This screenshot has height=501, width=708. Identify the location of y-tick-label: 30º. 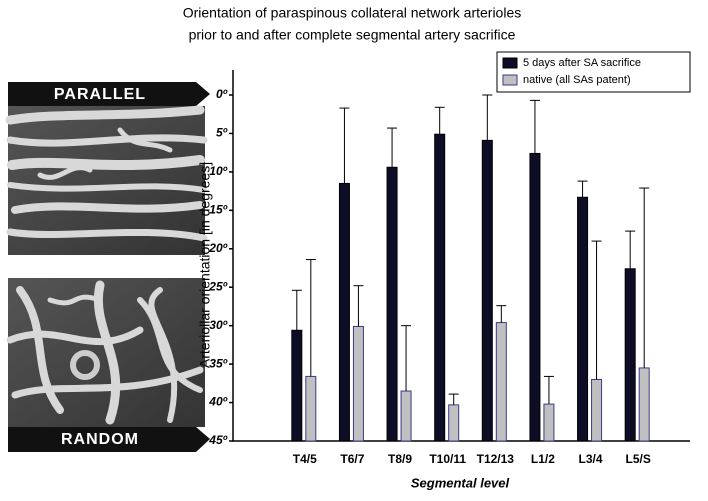
(218, 325).